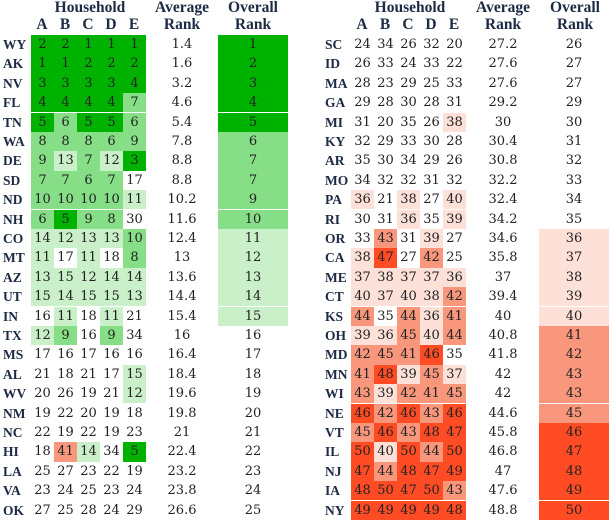 This screenshot has width=613, height=521. Describe the element at coordinates (503, 355) in the screenshot. I see `average-rank-md: 41.8` at that location.